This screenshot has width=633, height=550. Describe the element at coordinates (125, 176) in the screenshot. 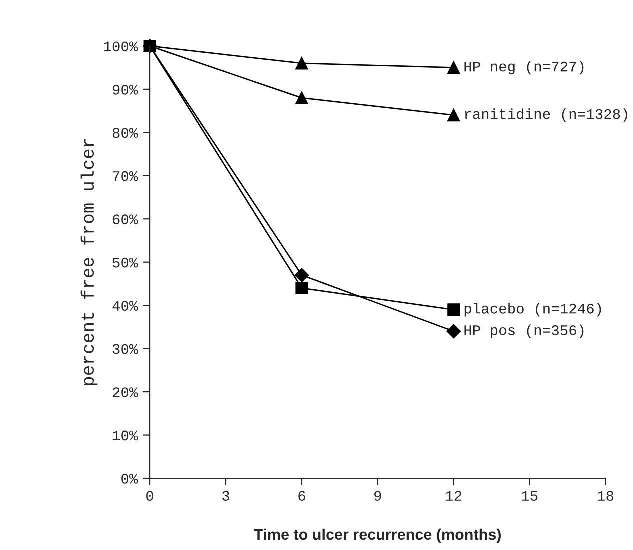

I see `y-tick-label: 70%` at that location.